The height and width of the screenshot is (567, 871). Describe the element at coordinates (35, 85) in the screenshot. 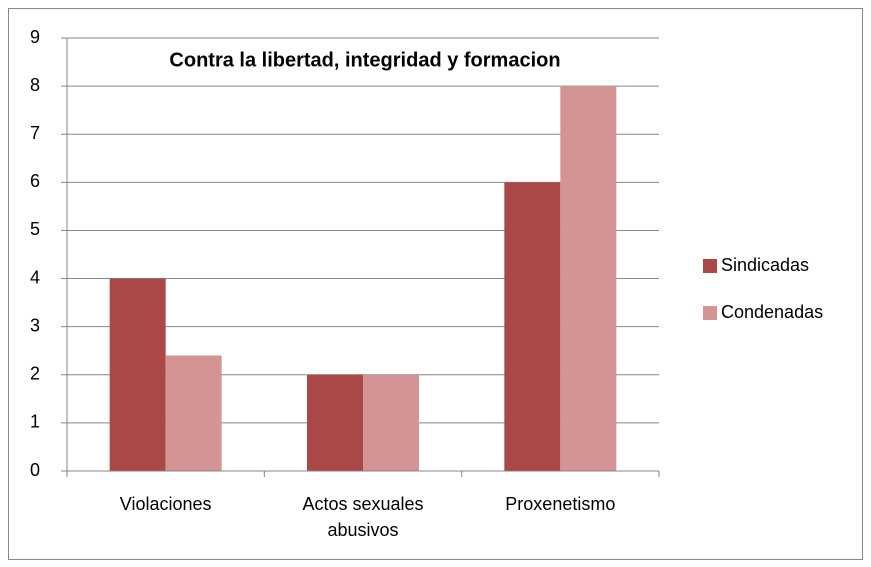

I see `y-tick-label: 8` at that location.